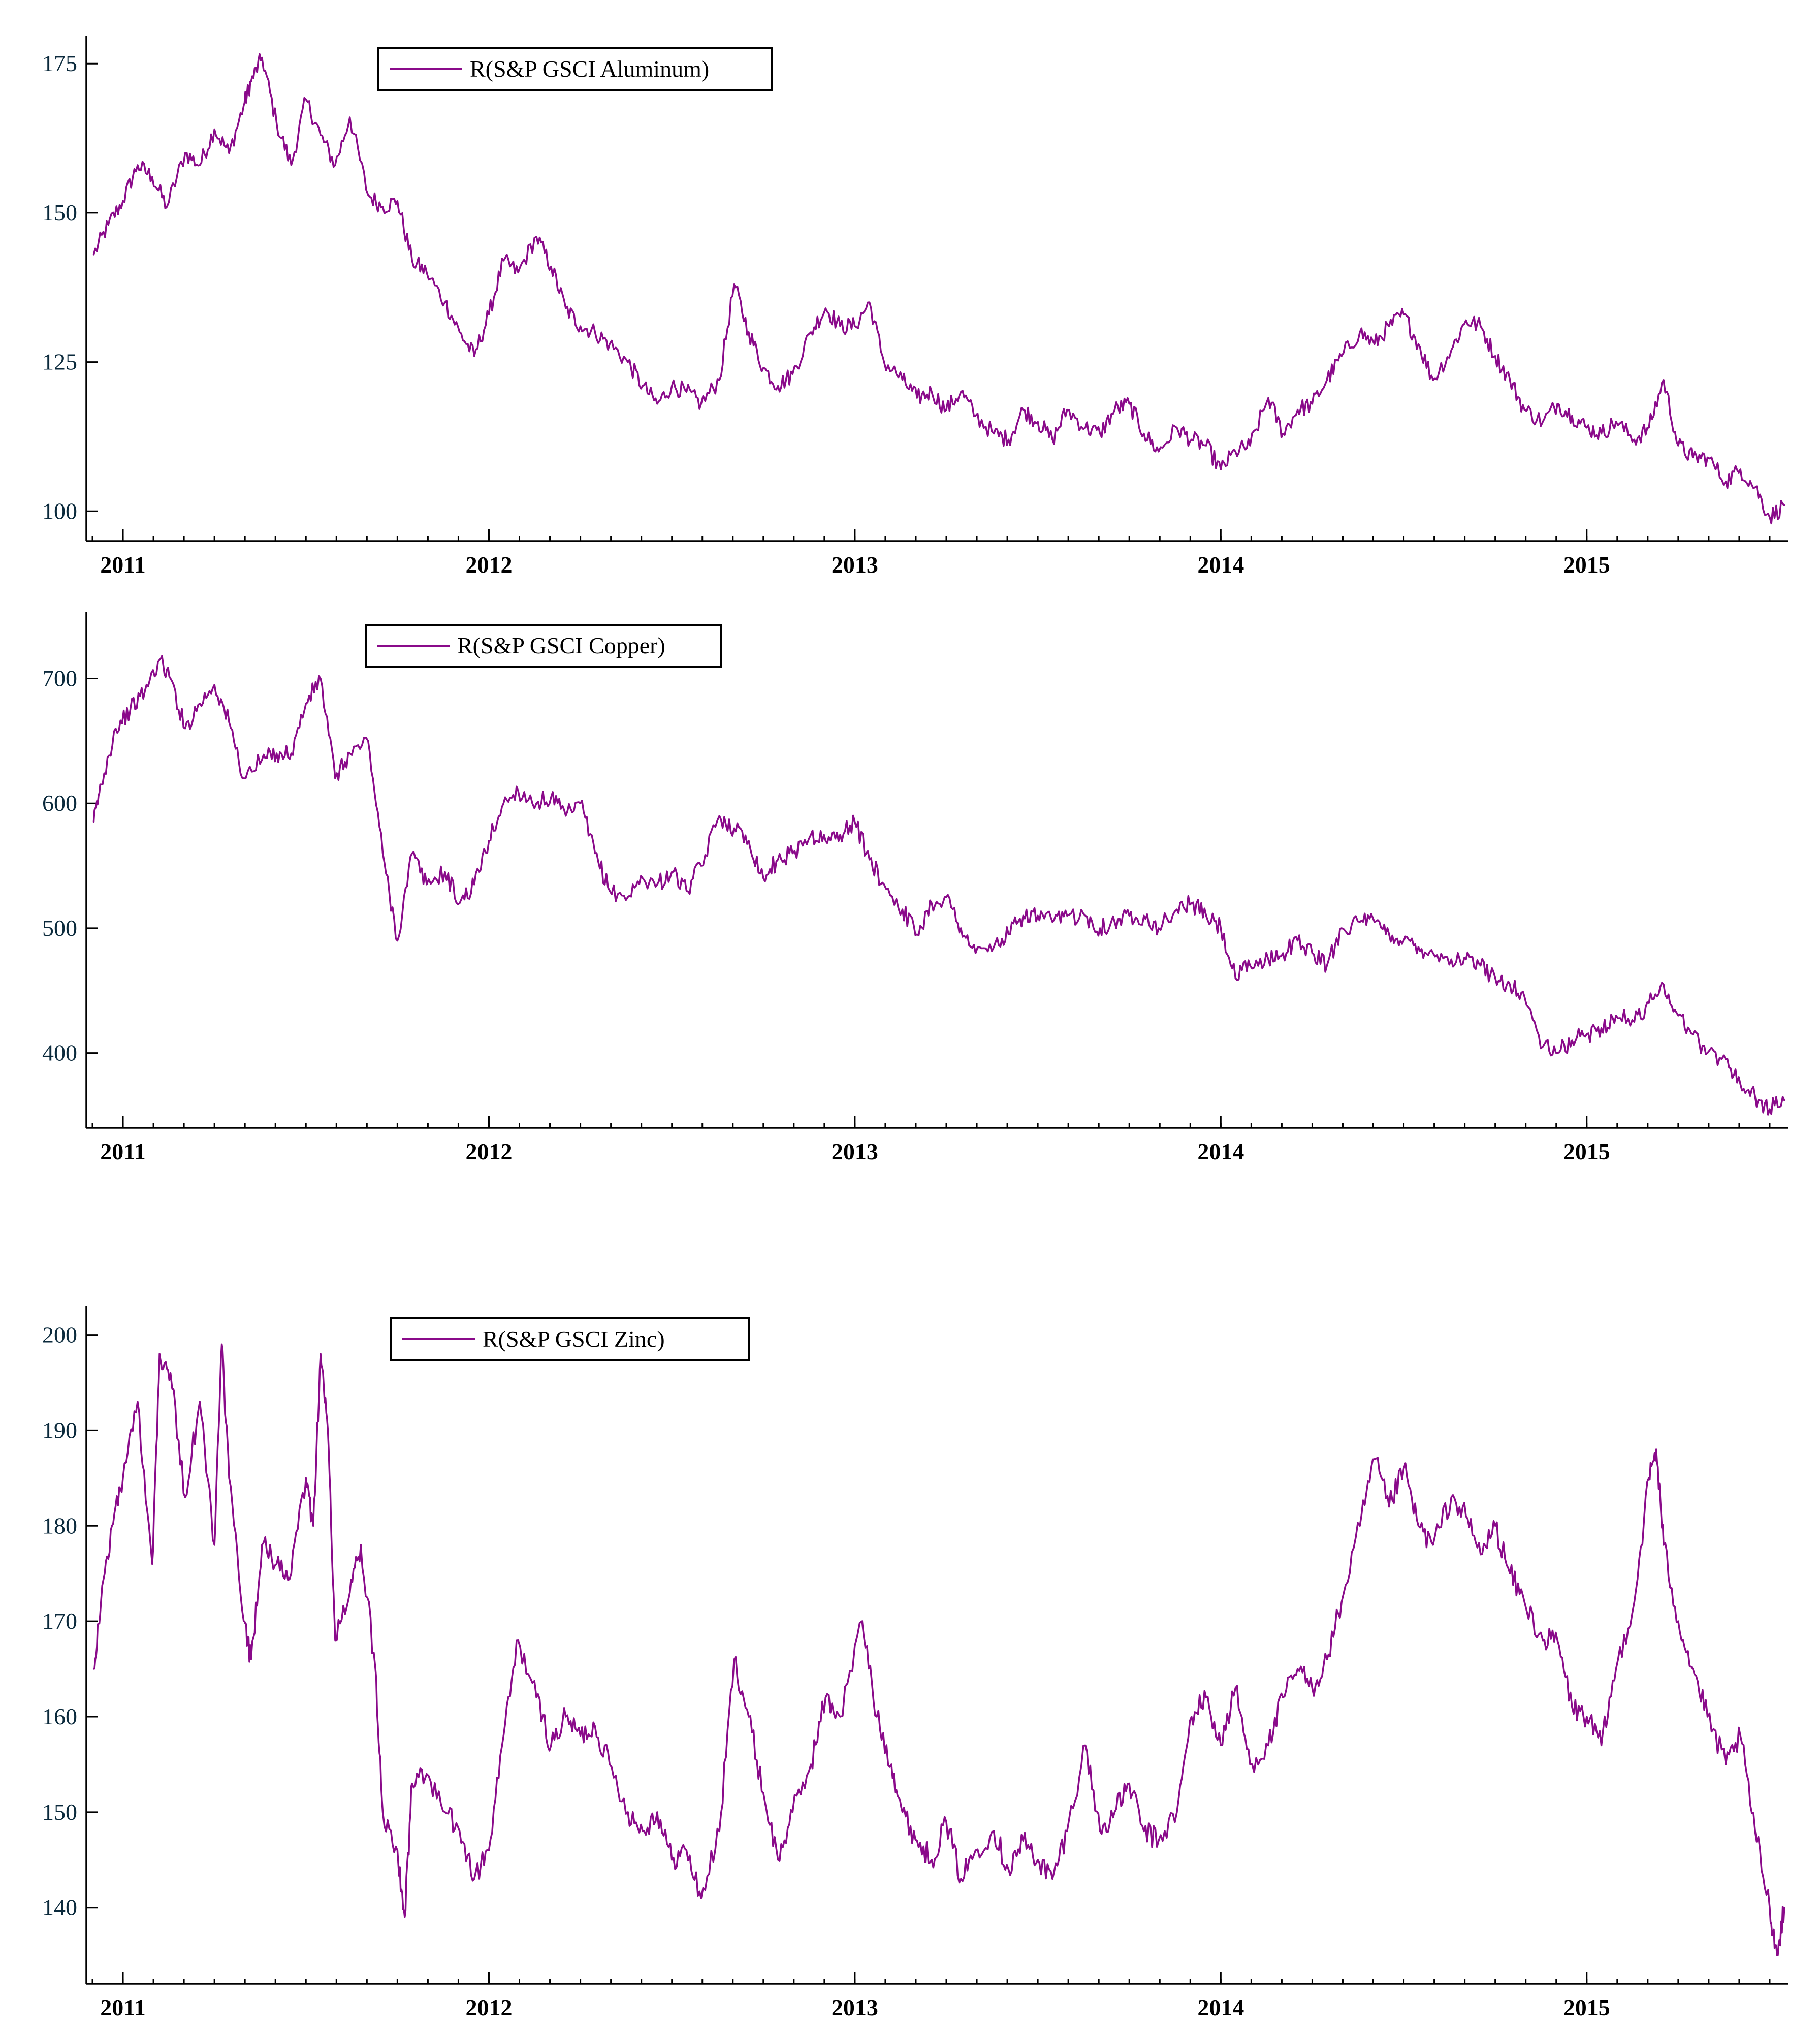 The image size is (1820, 2020). Describe the element at coordinates (59, 511) in the screenshot. I see `aluminum-y-tick-label: 100` at that location.